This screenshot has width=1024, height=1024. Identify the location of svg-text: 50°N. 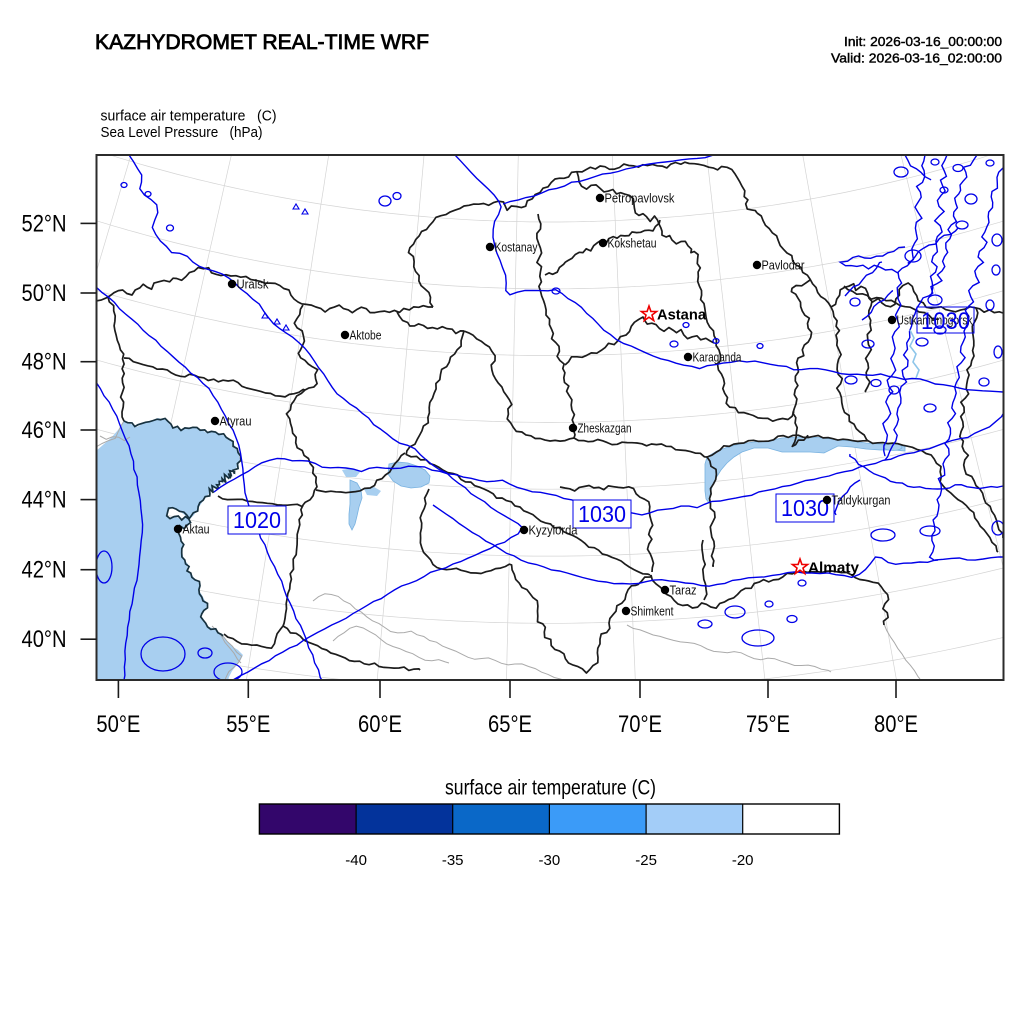
(44, 293).